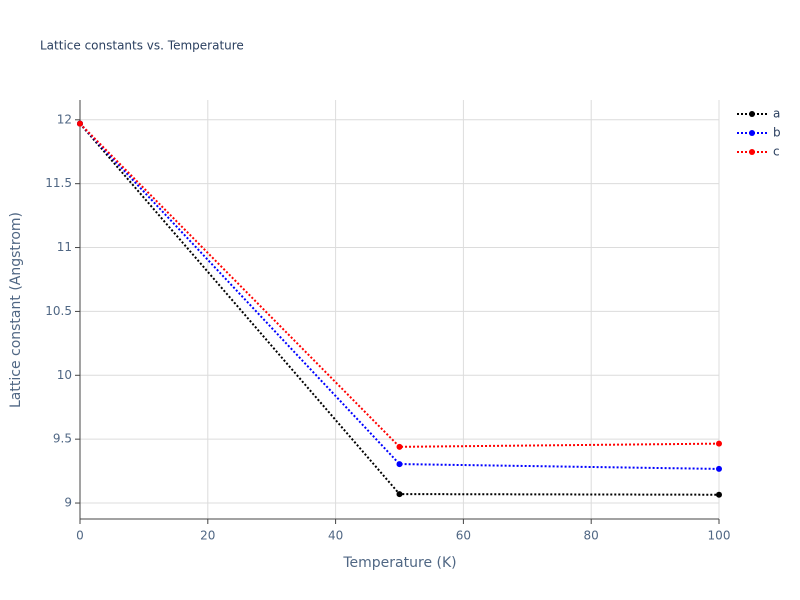 This screenshot has width=800, height=600. What do you see at coordinates (64, 247) in the screenshot?
I see `y-tick-label: 11` at bounding box center [64, 247].